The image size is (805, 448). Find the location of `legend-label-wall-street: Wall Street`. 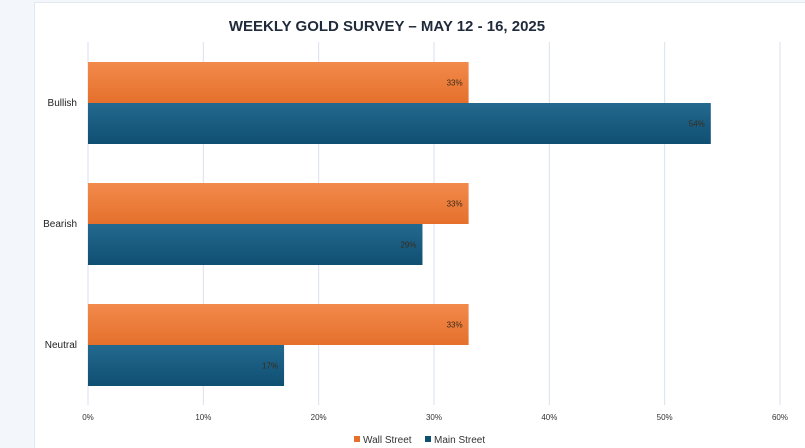

legend-label-wall-street: Wall Street is located at coordinates (387, 440).